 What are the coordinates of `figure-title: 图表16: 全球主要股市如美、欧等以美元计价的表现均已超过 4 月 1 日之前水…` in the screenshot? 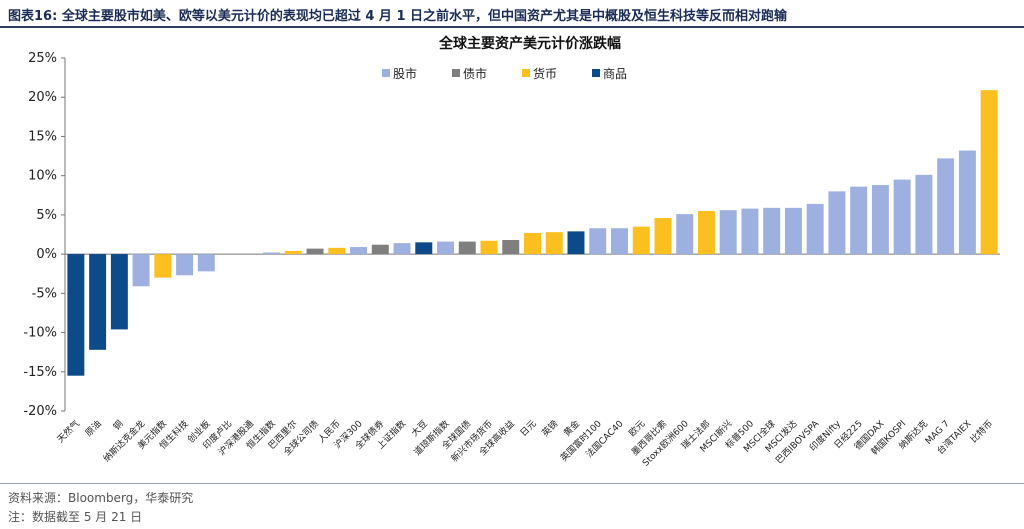 It's located at (398, 16).